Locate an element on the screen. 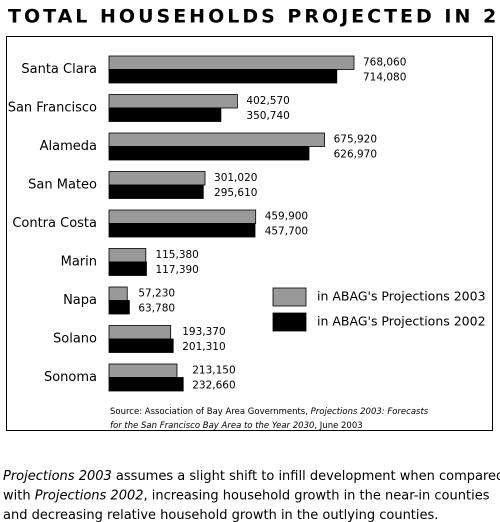  category-label: San Francisco is located at coordinates (52, 108).